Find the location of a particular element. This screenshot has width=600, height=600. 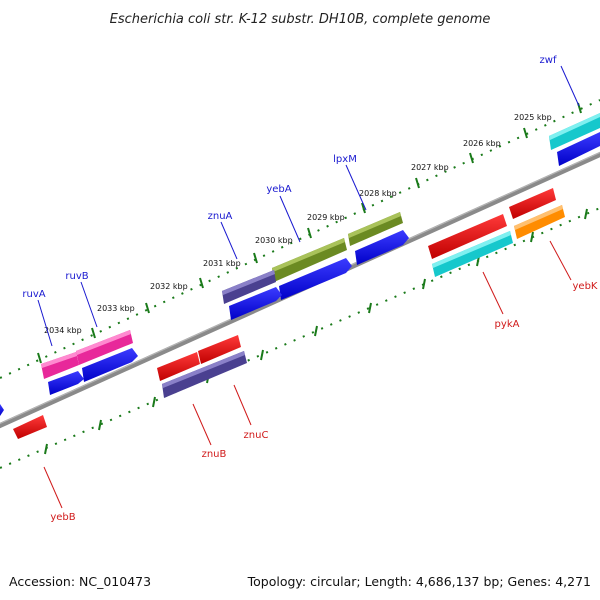

accession-text: Accession: NC_010473 is located at coordinates (80, 581).